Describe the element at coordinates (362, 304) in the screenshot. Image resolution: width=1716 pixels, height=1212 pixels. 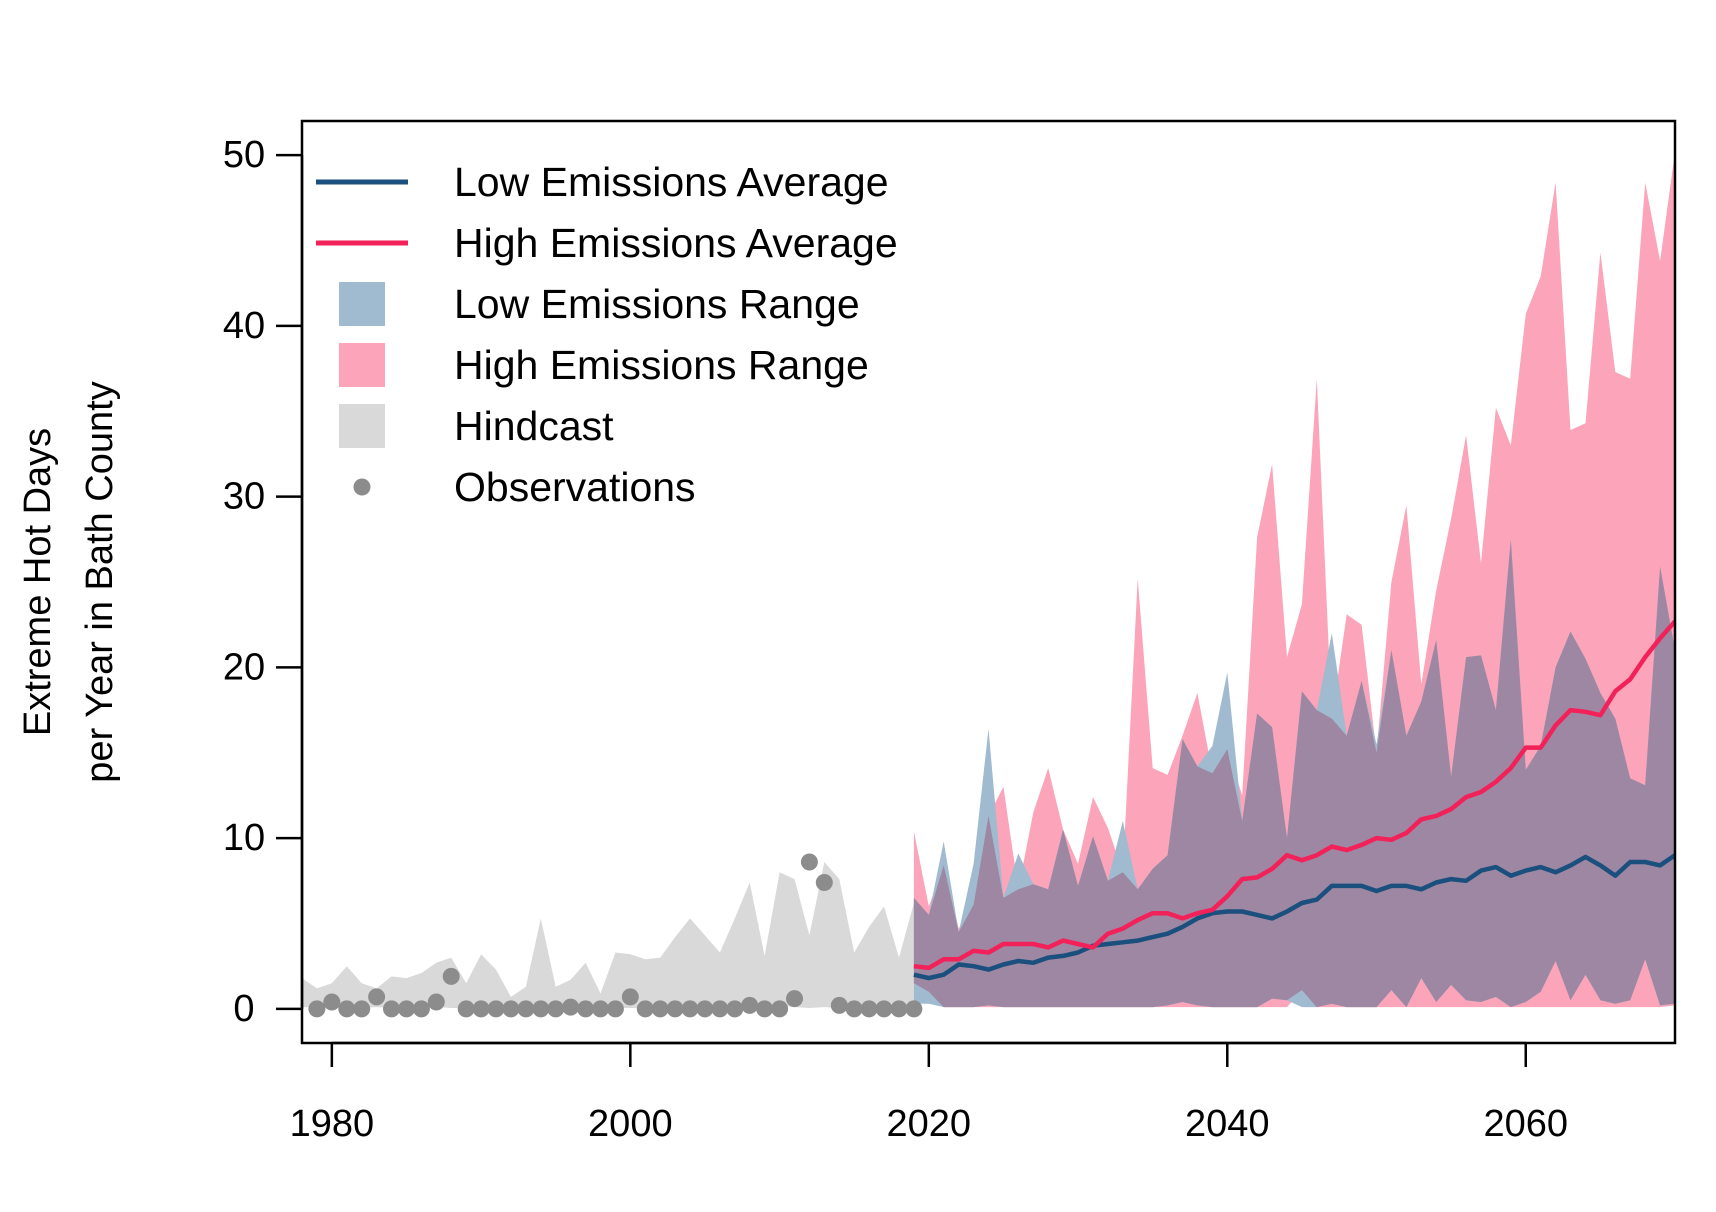
I see `legend-box-low-emissions-range` at that location.